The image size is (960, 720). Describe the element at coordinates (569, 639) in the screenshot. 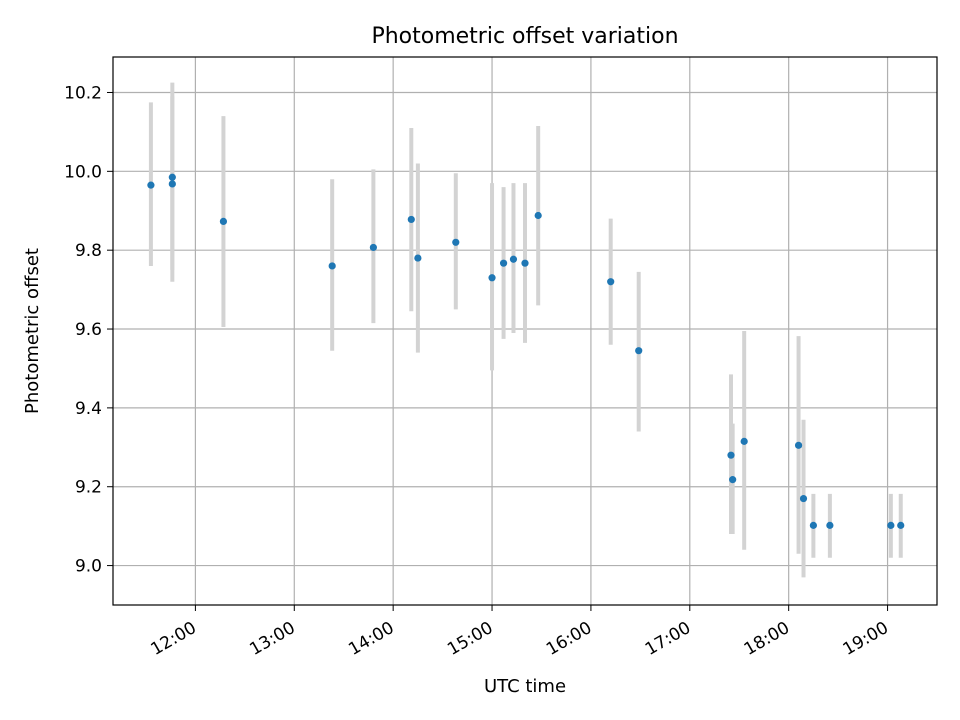

I see `x-tick-label: 16:00` at that location.